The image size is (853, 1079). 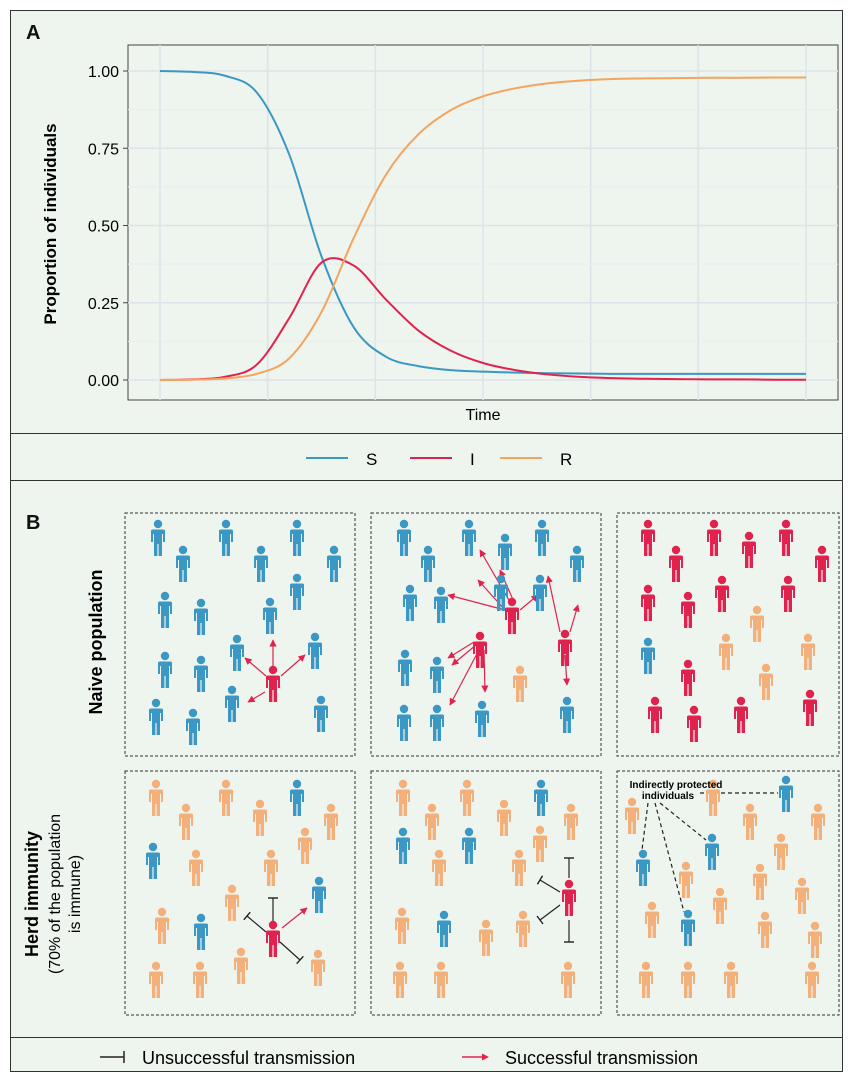 What do you see at coordinates (103, 227) in the screenshot?
I see `y-tick-label: 0.50` at bounding box center [103, 227].